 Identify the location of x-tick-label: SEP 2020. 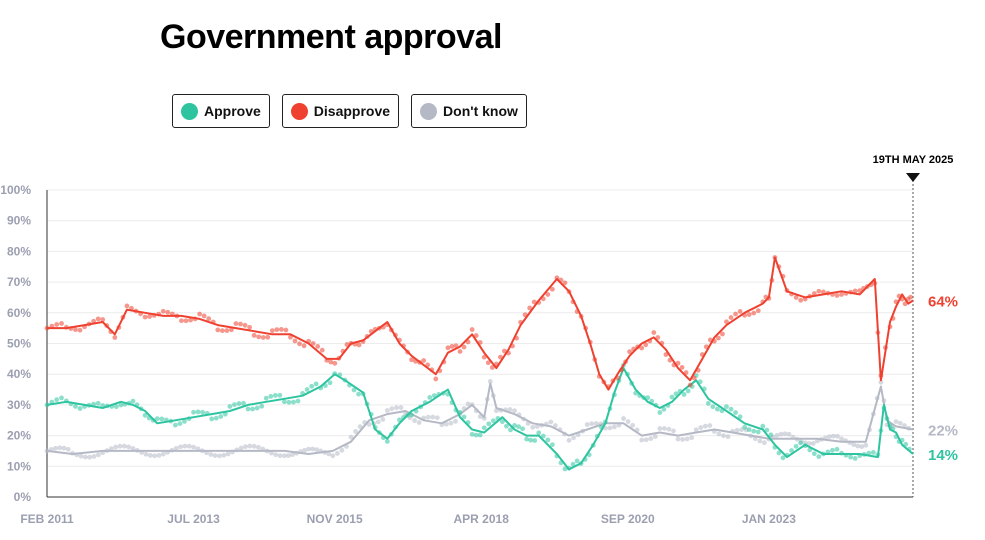
(628, 519).